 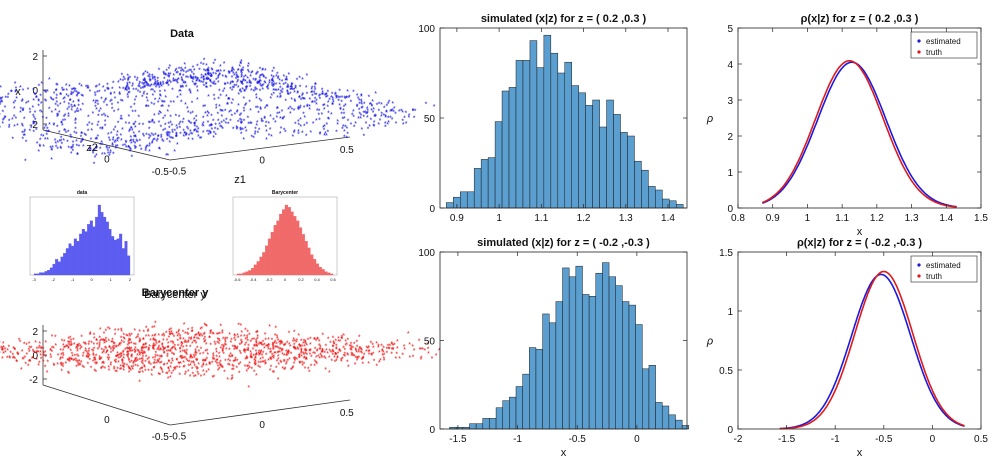 I want to click on bary-3d-ztick-label: 0, so click(x=35, y=356).